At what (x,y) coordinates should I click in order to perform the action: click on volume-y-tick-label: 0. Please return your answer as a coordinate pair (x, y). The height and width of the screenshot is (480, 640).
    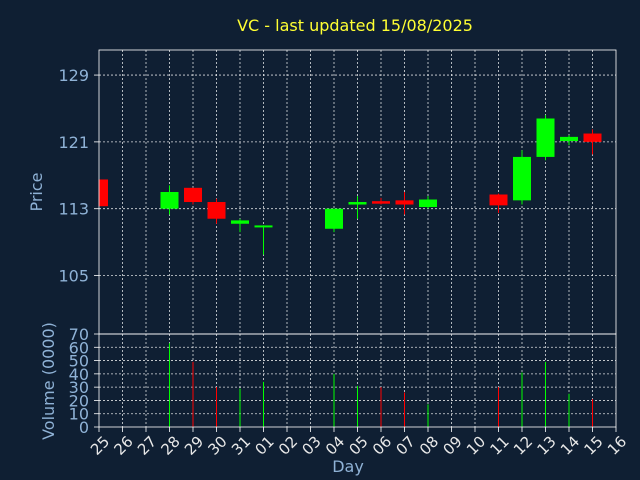
    Looking at the image, I should click on (84, 427).